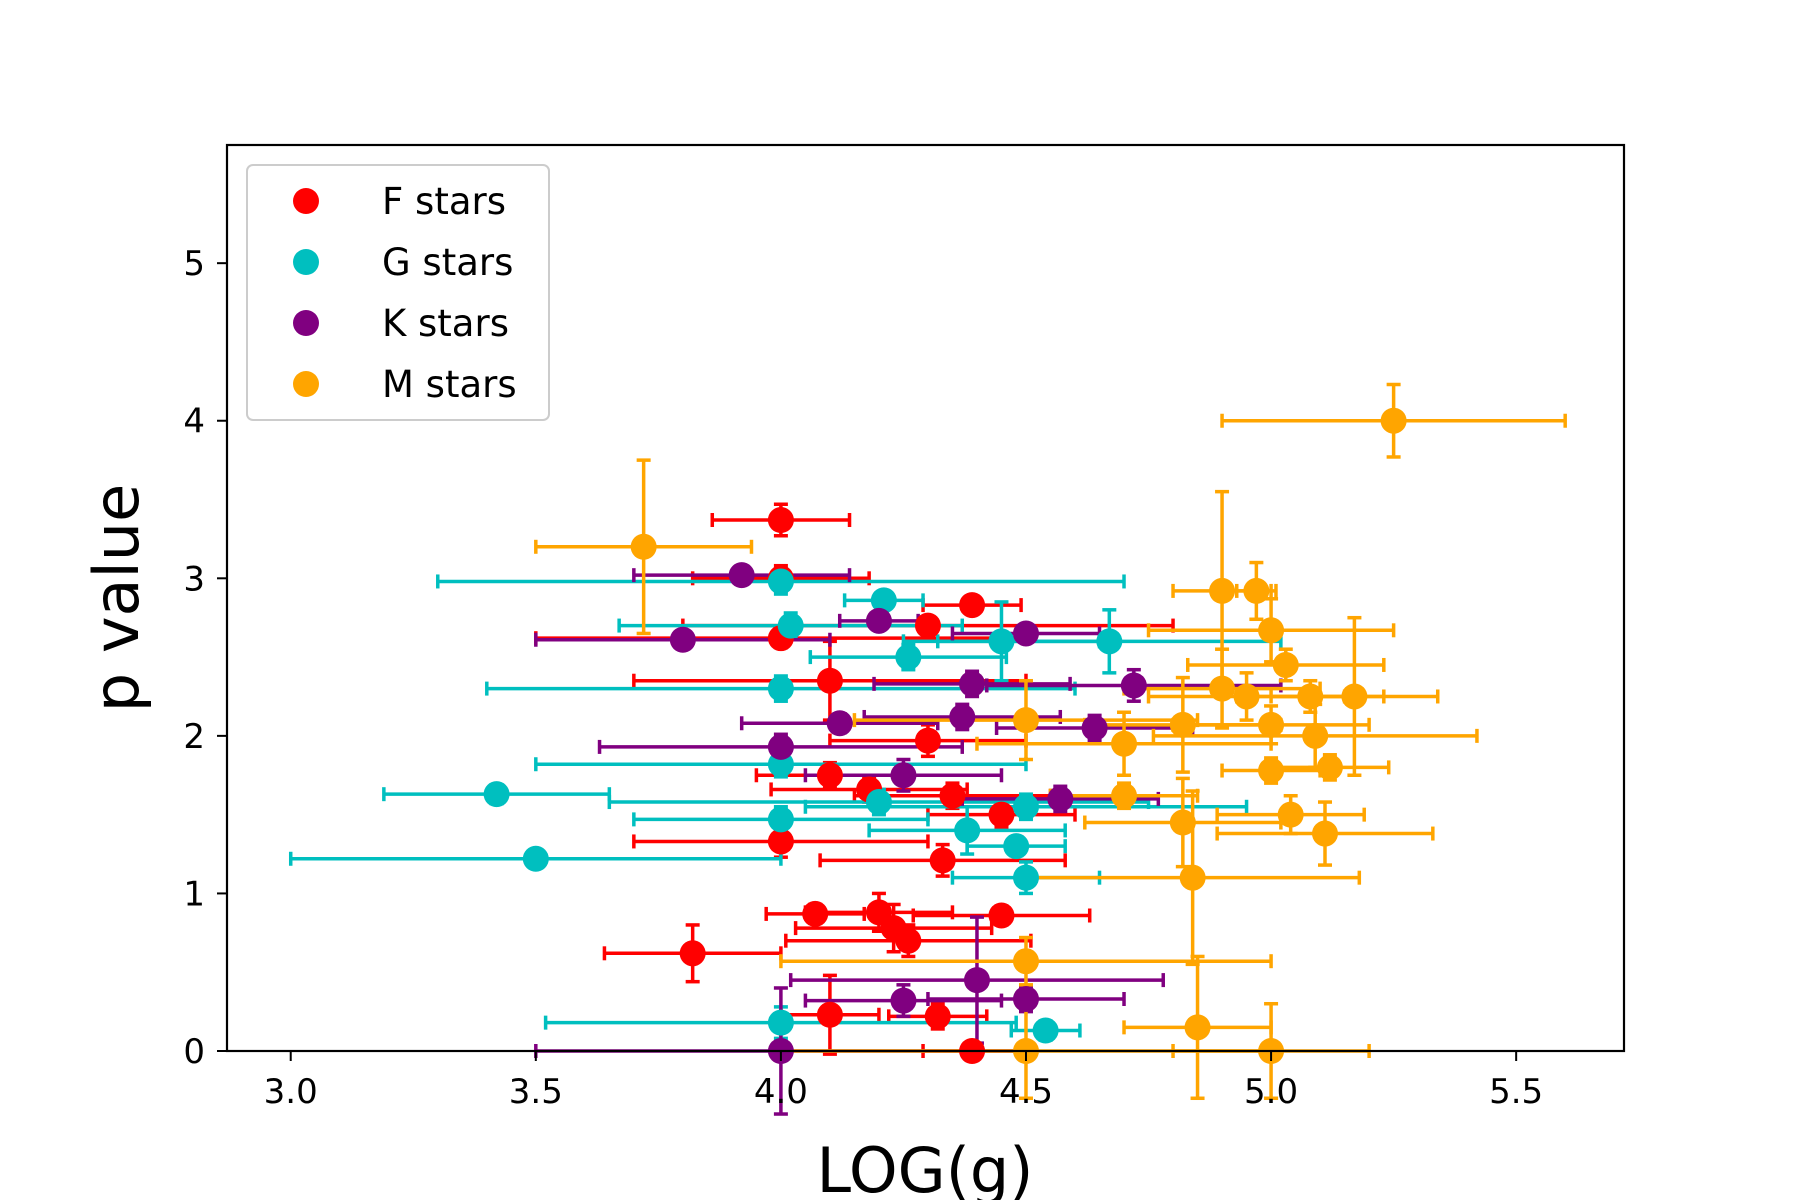 The image size is (1800, 1200). What do you see at coordinates (306, 201) in the screenshot?
I see `f-stars-legend-marker` at bounding box center [306, 201].